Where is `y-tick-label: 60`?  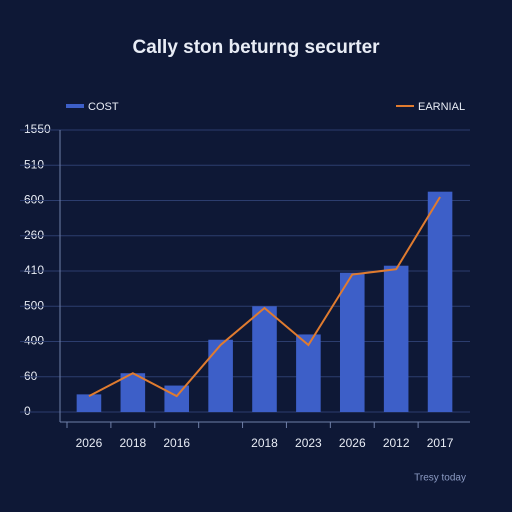
y-tick-label: 60 is located at coordinates (31, 376).